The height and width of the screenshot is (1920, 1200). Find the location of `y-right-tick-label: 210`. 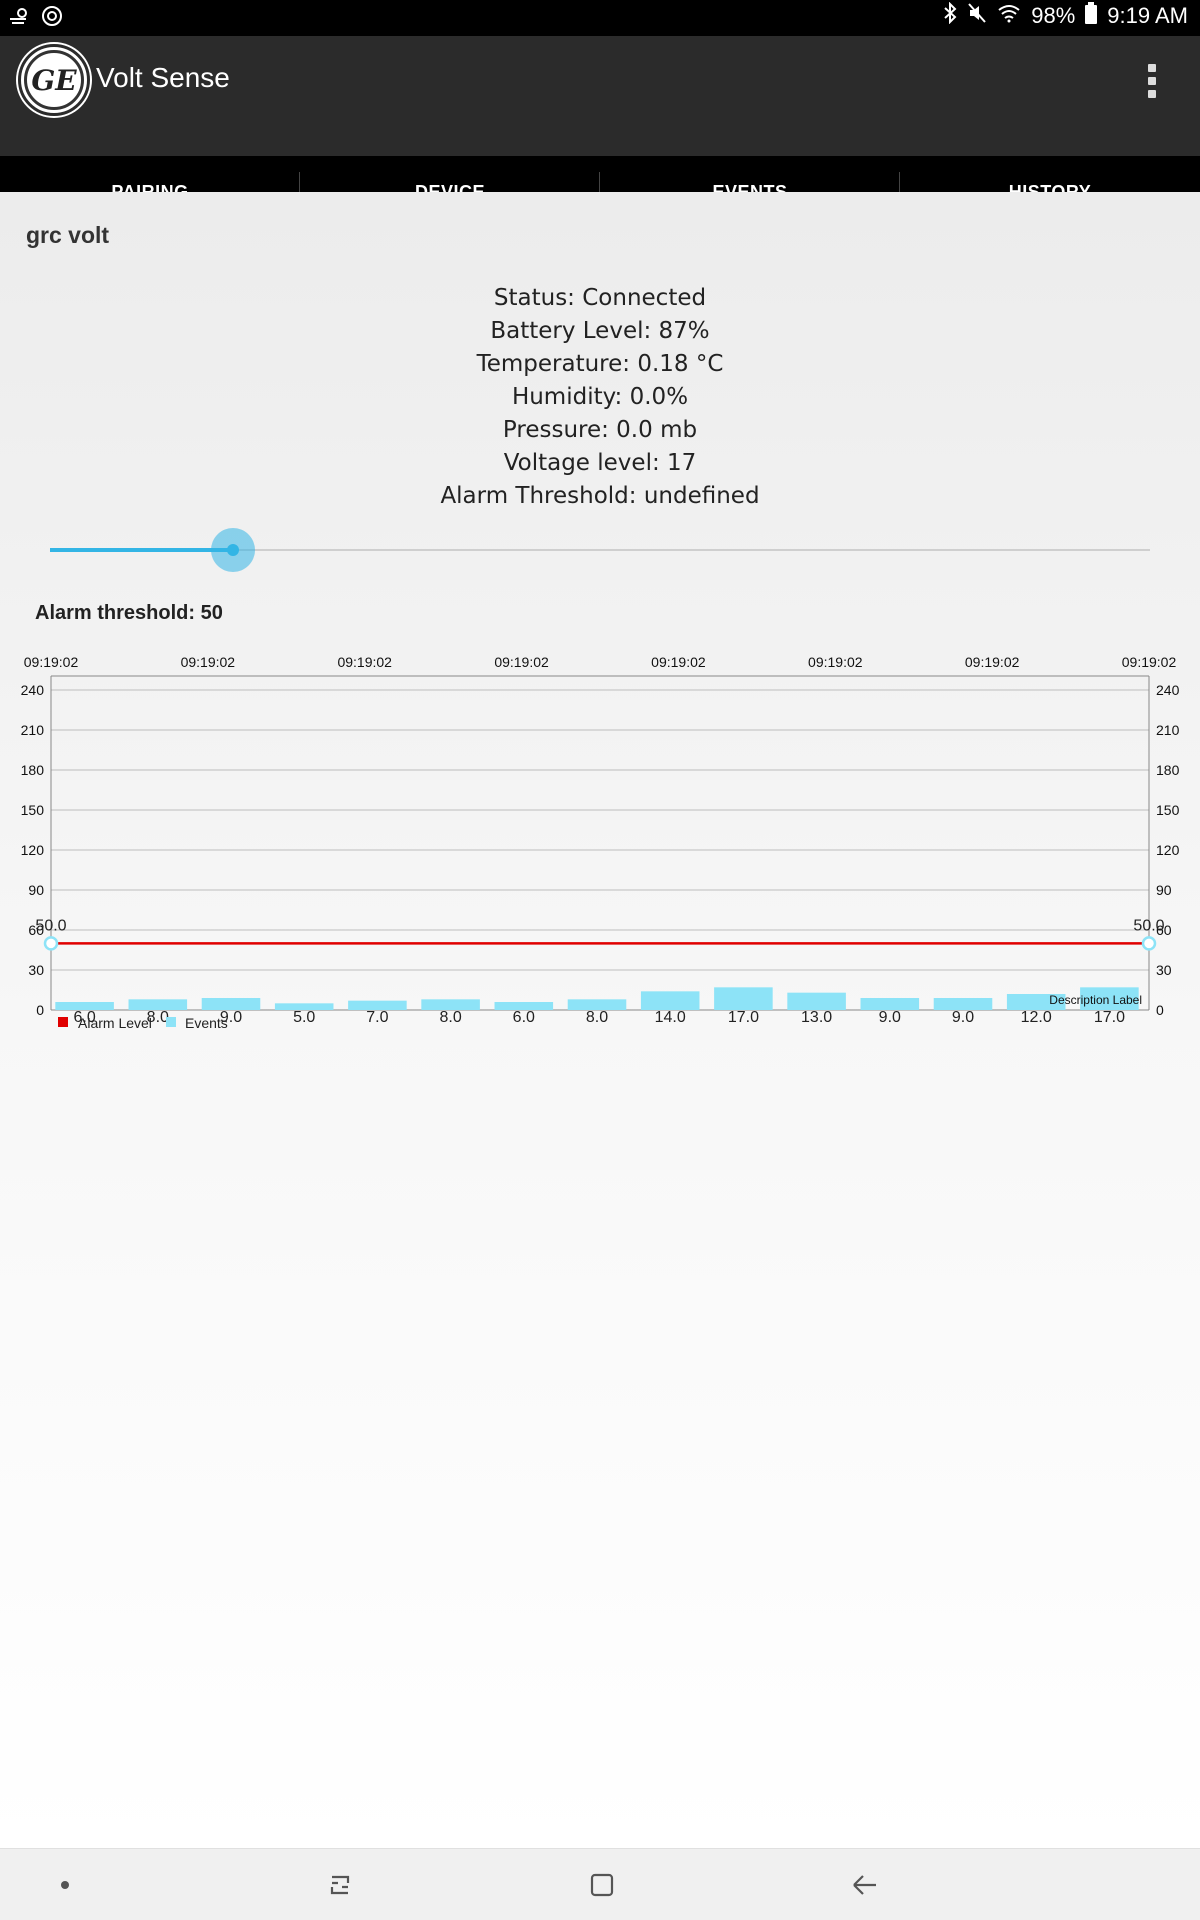

y-right-tick-label: 210 is located at coordinates (1168, 730).